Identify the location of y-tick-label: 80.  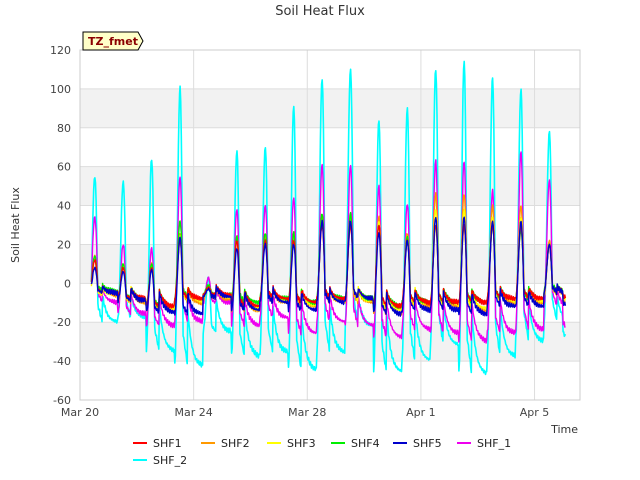
(64, 128).